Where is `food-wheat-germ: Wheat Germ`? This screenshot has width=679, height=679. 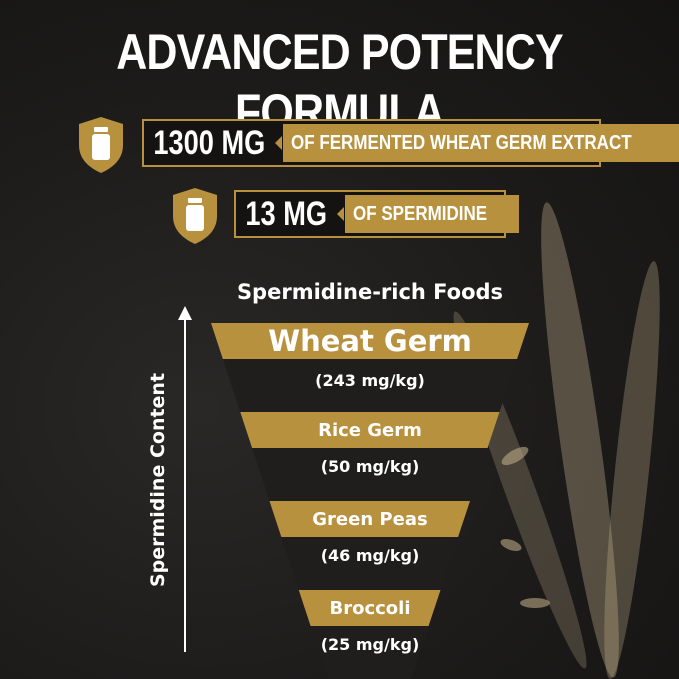
food-wheat-germ: Wheat Germ is located at coordinates (370, 341).